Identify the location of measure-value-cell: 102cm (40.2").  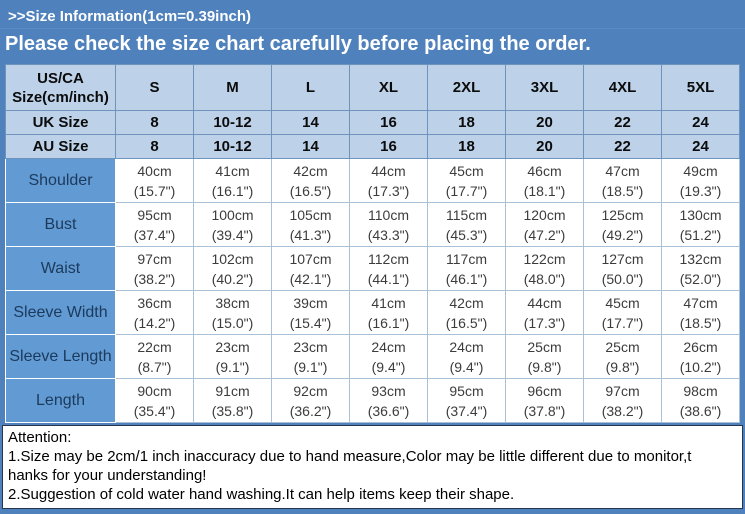
(232, 268).